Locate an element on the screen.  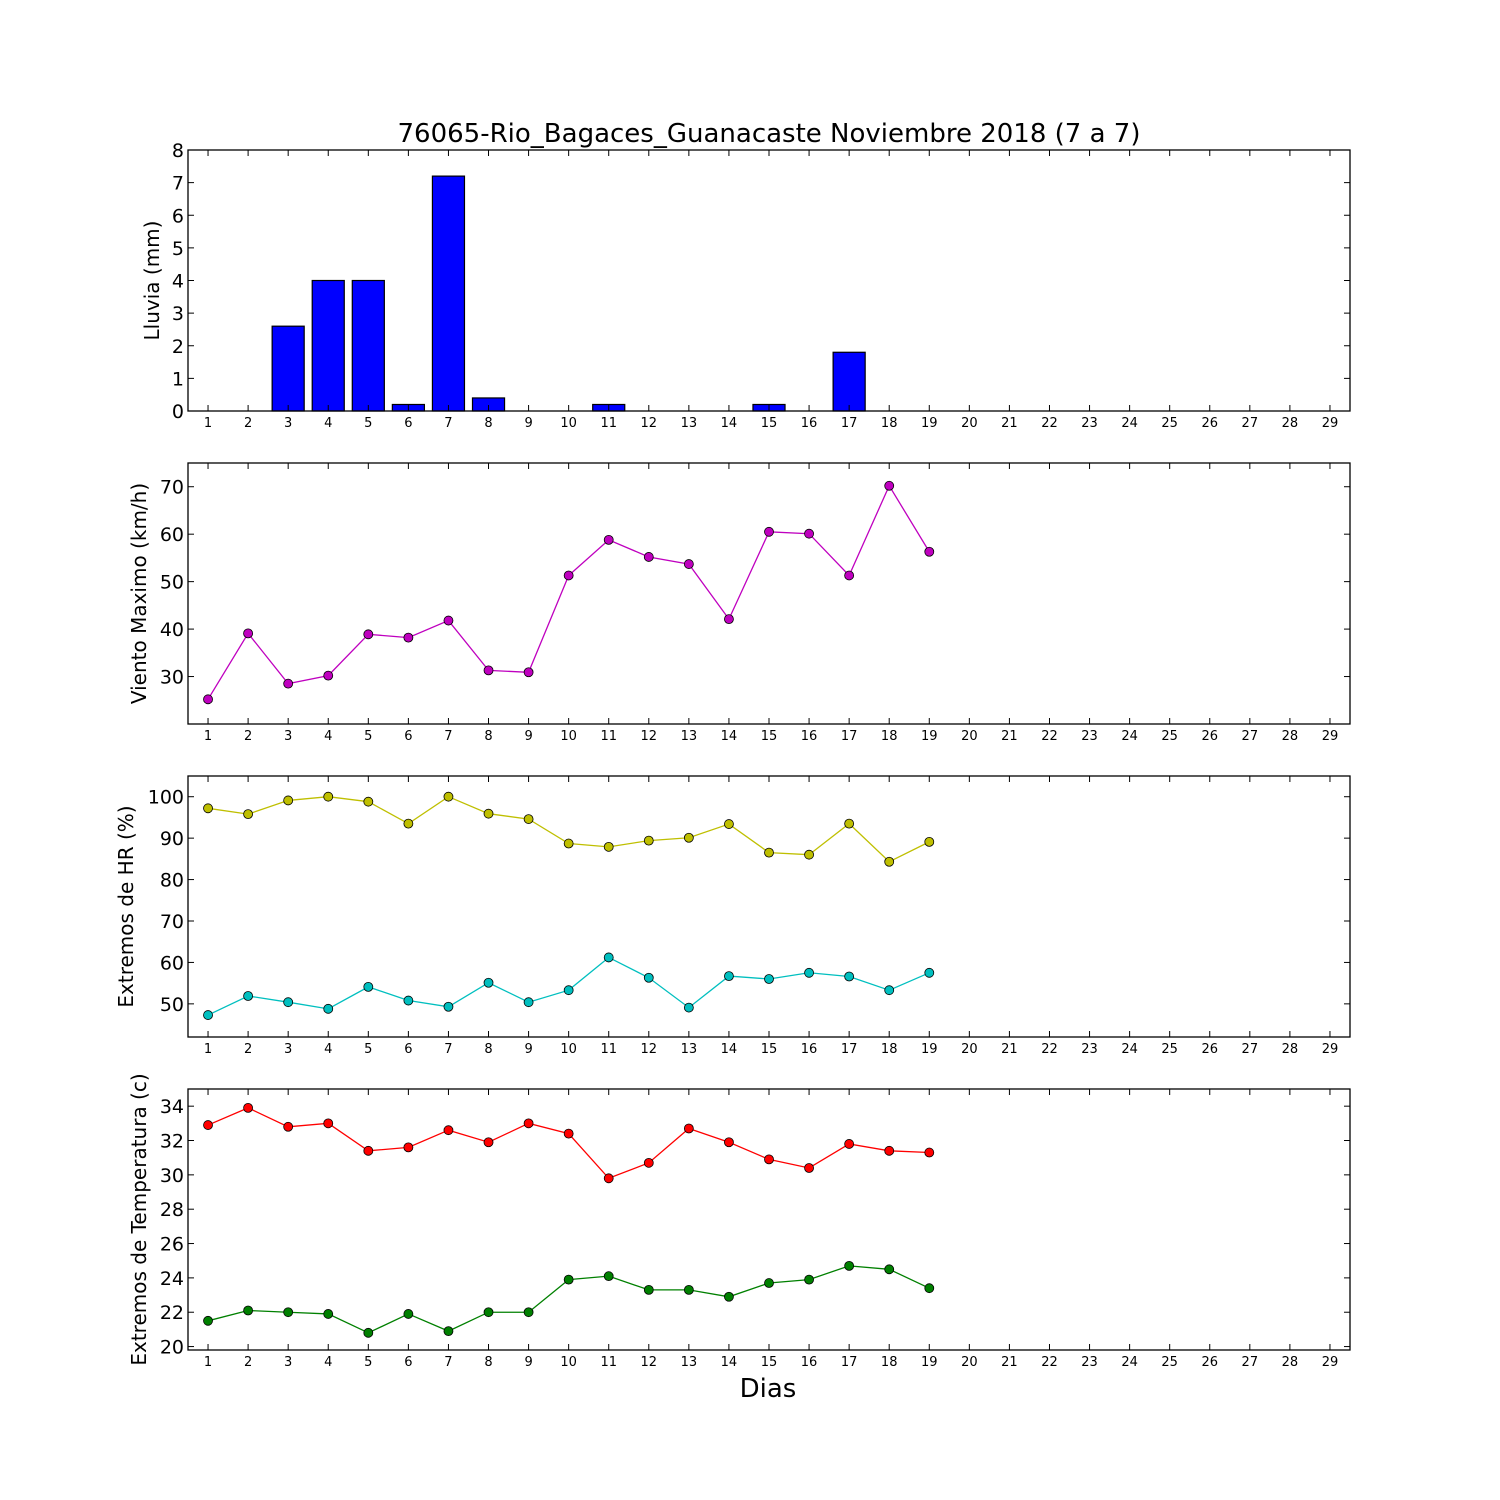
y-tick-label: 100 is located at coordinates (166, 798).